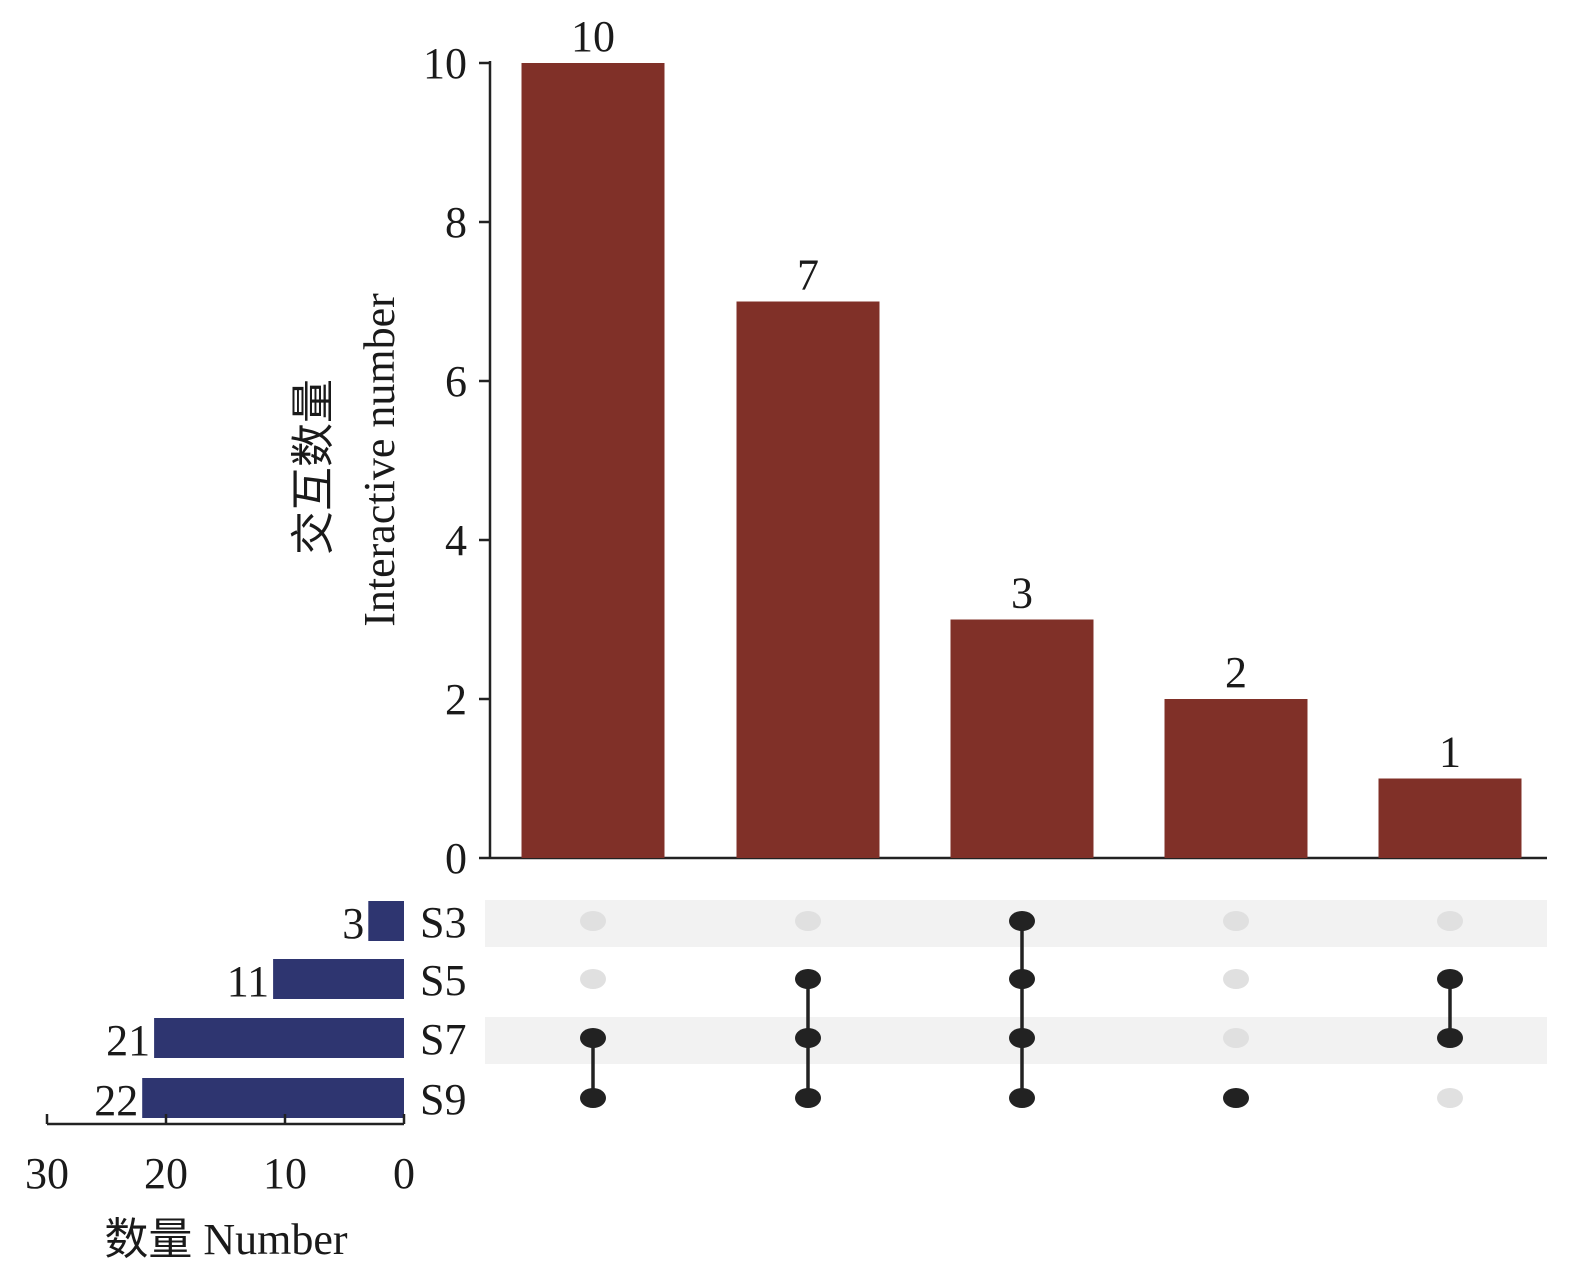  What do you see at coordinates (443, 1039) in the screenshot?
I see `set-label-s7: S7` at bounding box center [443, 1039].